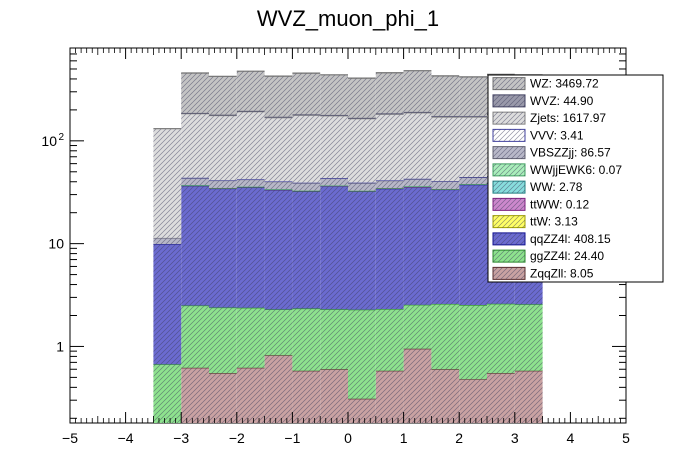 Image resolution: width=696 pixels, height=472 pixels. Describe the element at coordinates (557, 170) in the screenshot. I see `legend-entry-WWjjEWK6: WWjjEWK6: 0.07` at that location.